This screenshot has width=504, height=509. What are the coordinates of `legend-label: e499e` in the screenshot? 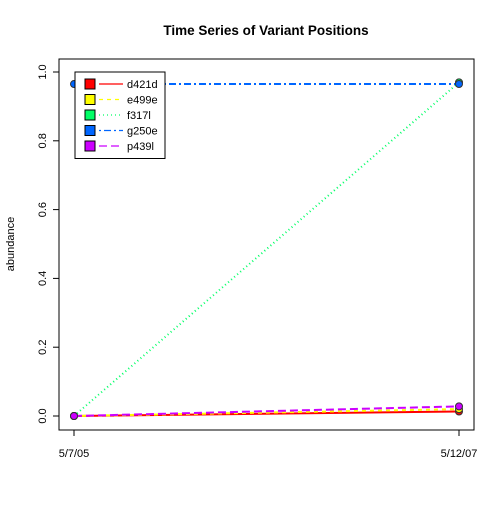 It's located at (142, 101).